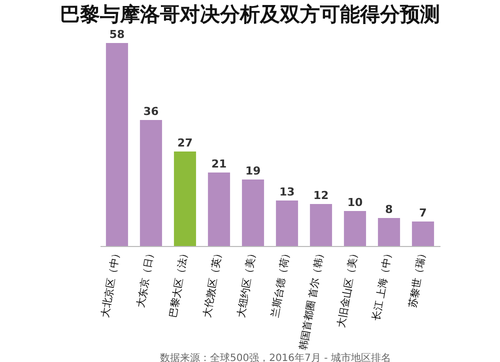 This screenshot has width=500, height=362. Describe the element at coordinates (348, 287) in the screenshot. I see `x-tick-label: 大旧金山区（美）` at that location.